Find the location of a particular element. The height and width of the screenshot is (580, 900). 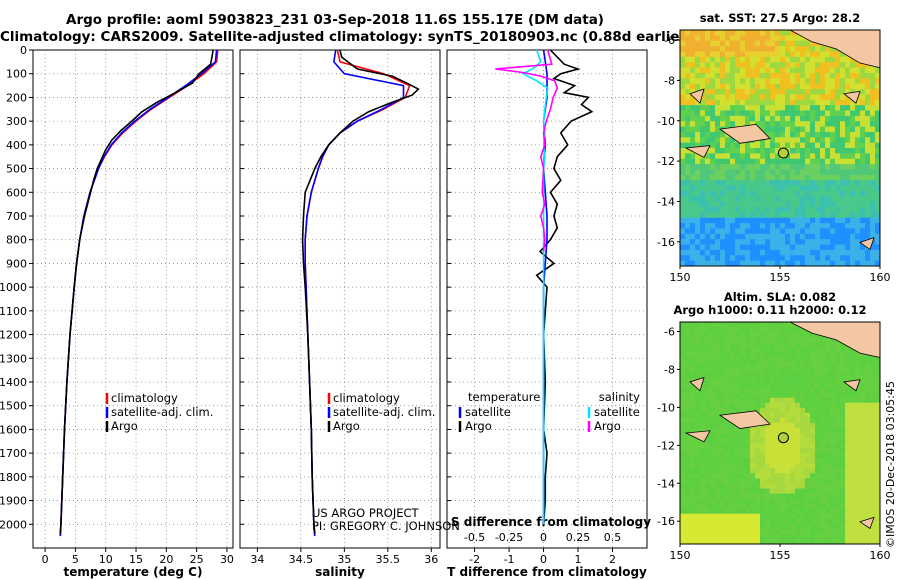

x-tick-label: -1 is located at coordinates (509, 559).